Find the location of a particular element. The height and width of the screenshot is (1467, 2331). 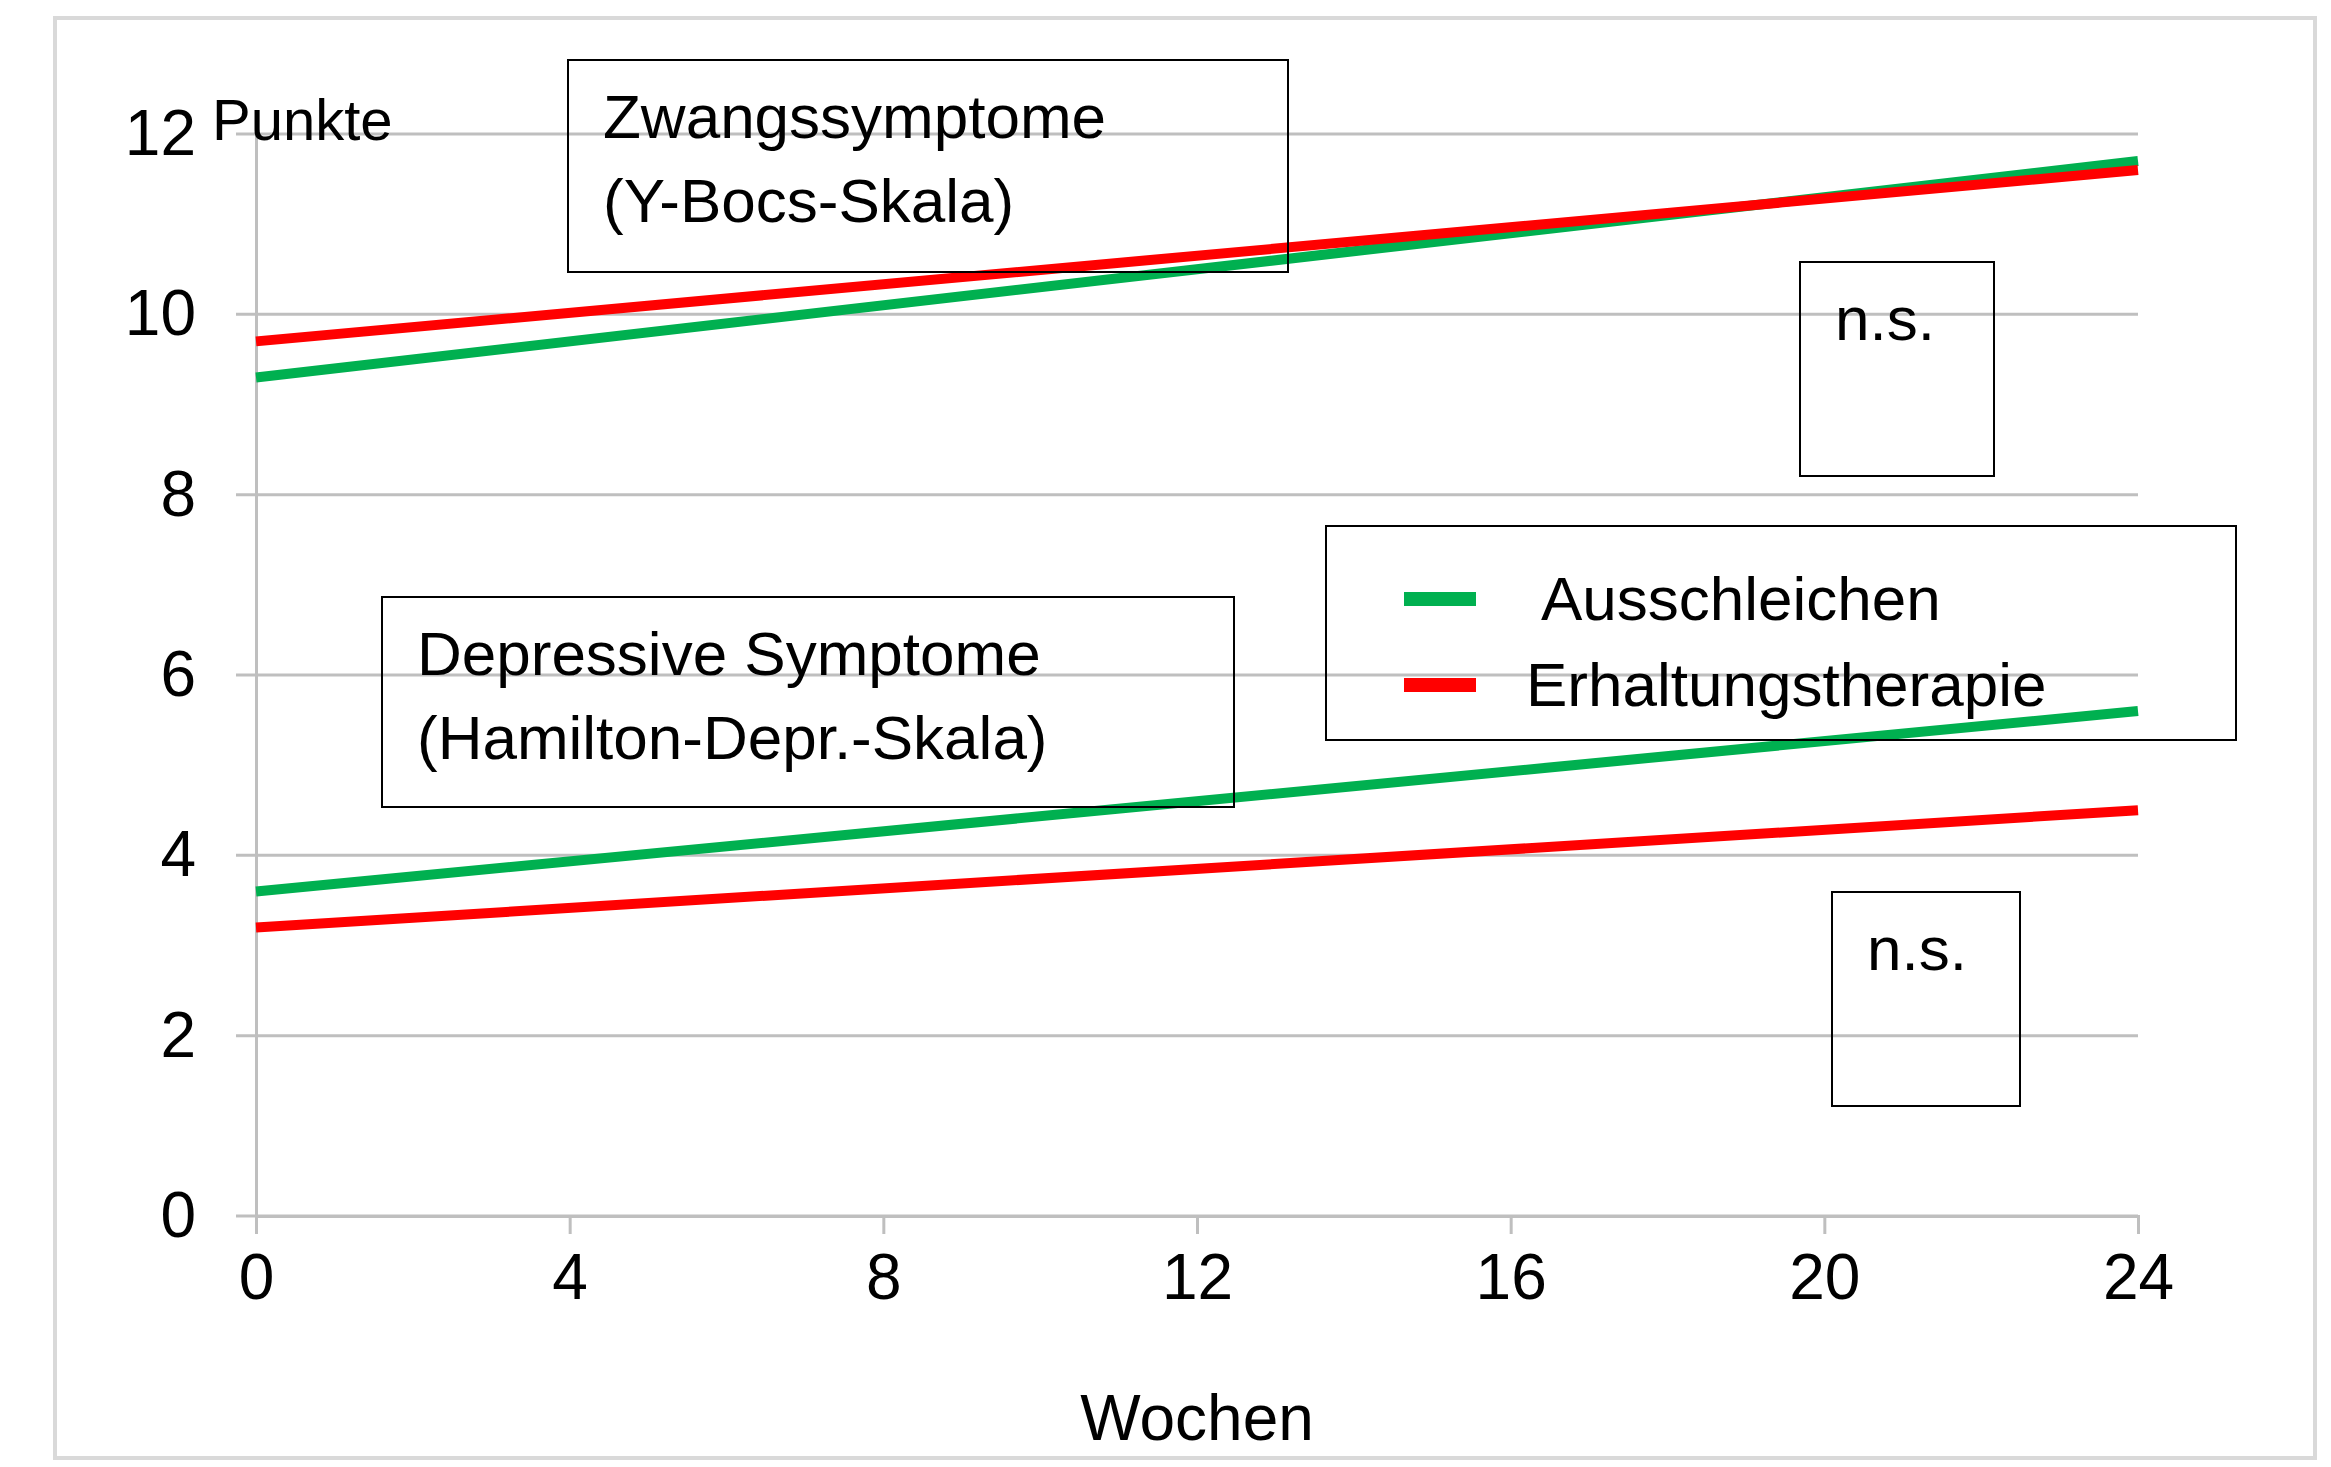

annotation: Depressive Symptome (Hamilton-Depr.-Skala) is located at coordinates (732, 695).